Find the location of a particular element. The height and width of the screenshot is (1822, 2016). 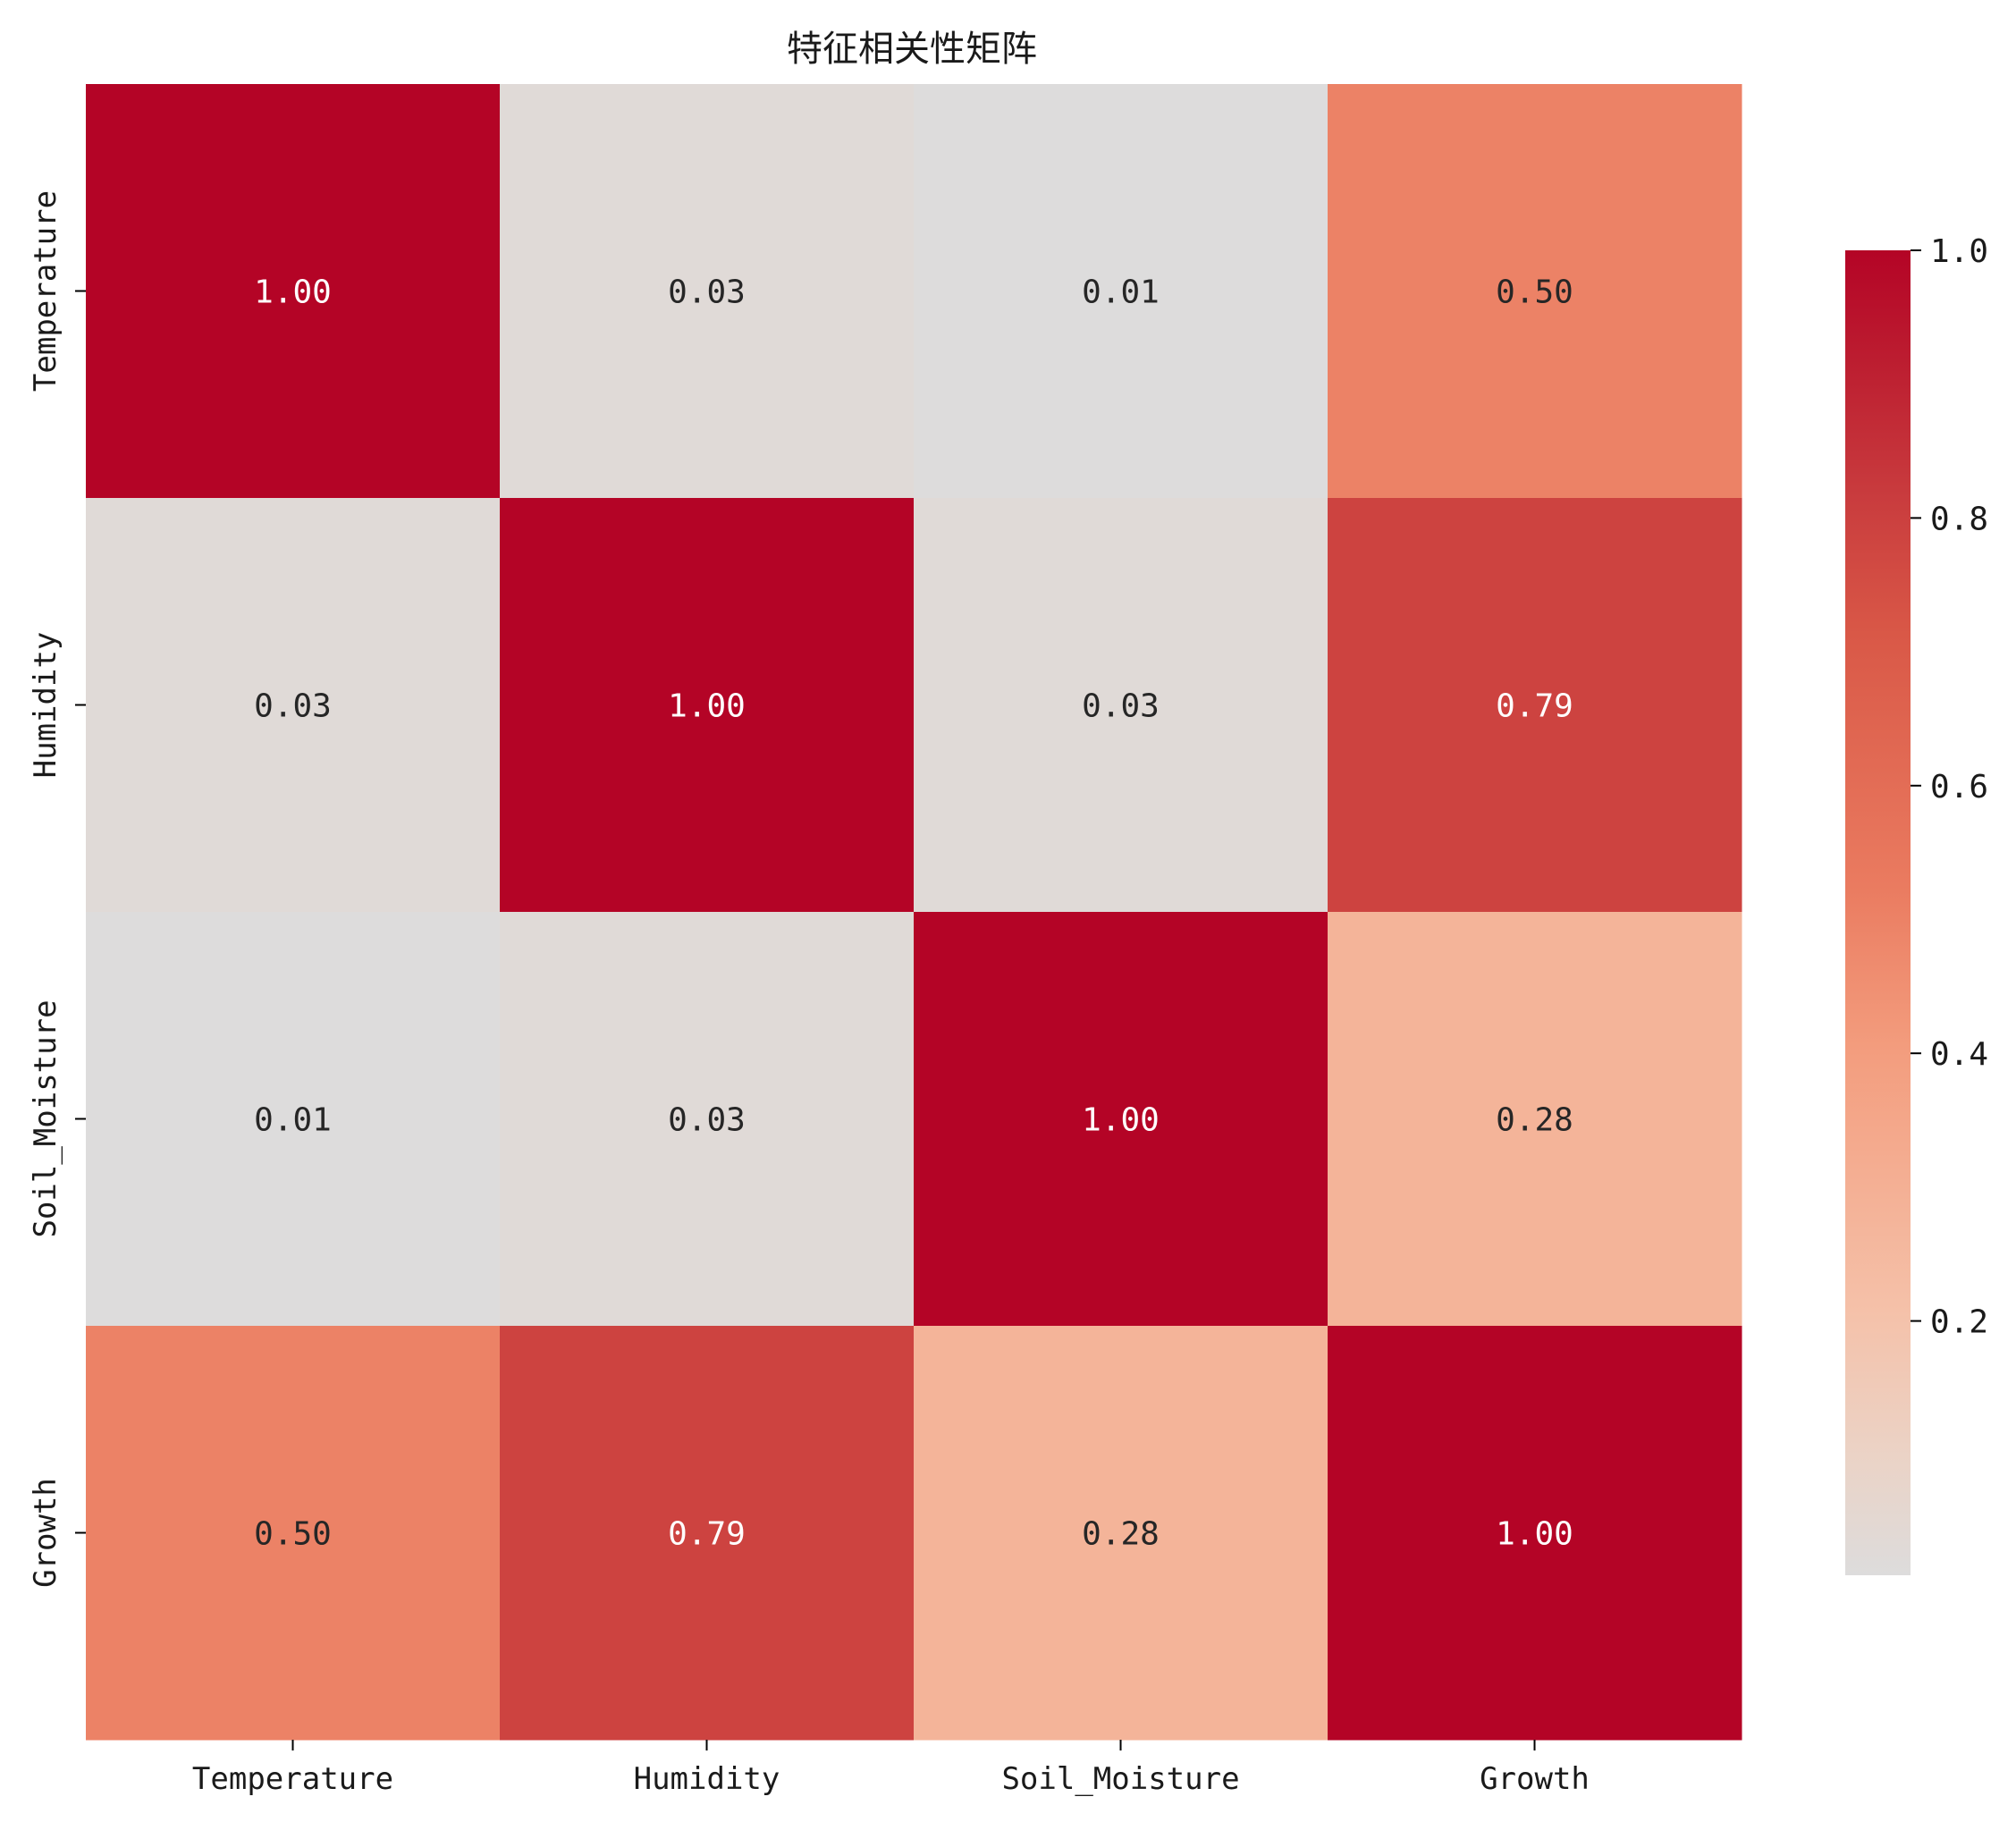

cell-annotation-1-1: 1.00 is located at coordinates (707, 706).